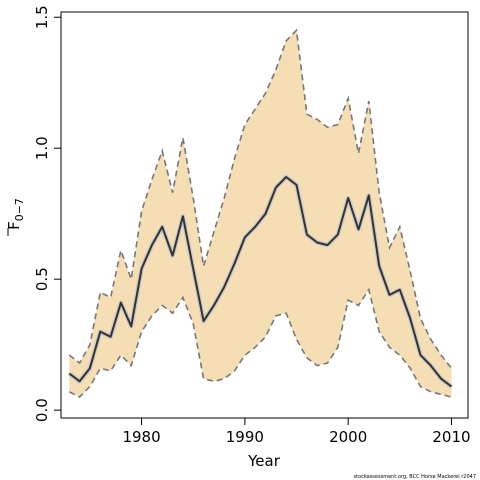 Image resolution: width=480 pixels, height=480 pixels. I want to click on y-tick-label: 0.0, so click(42, 410).